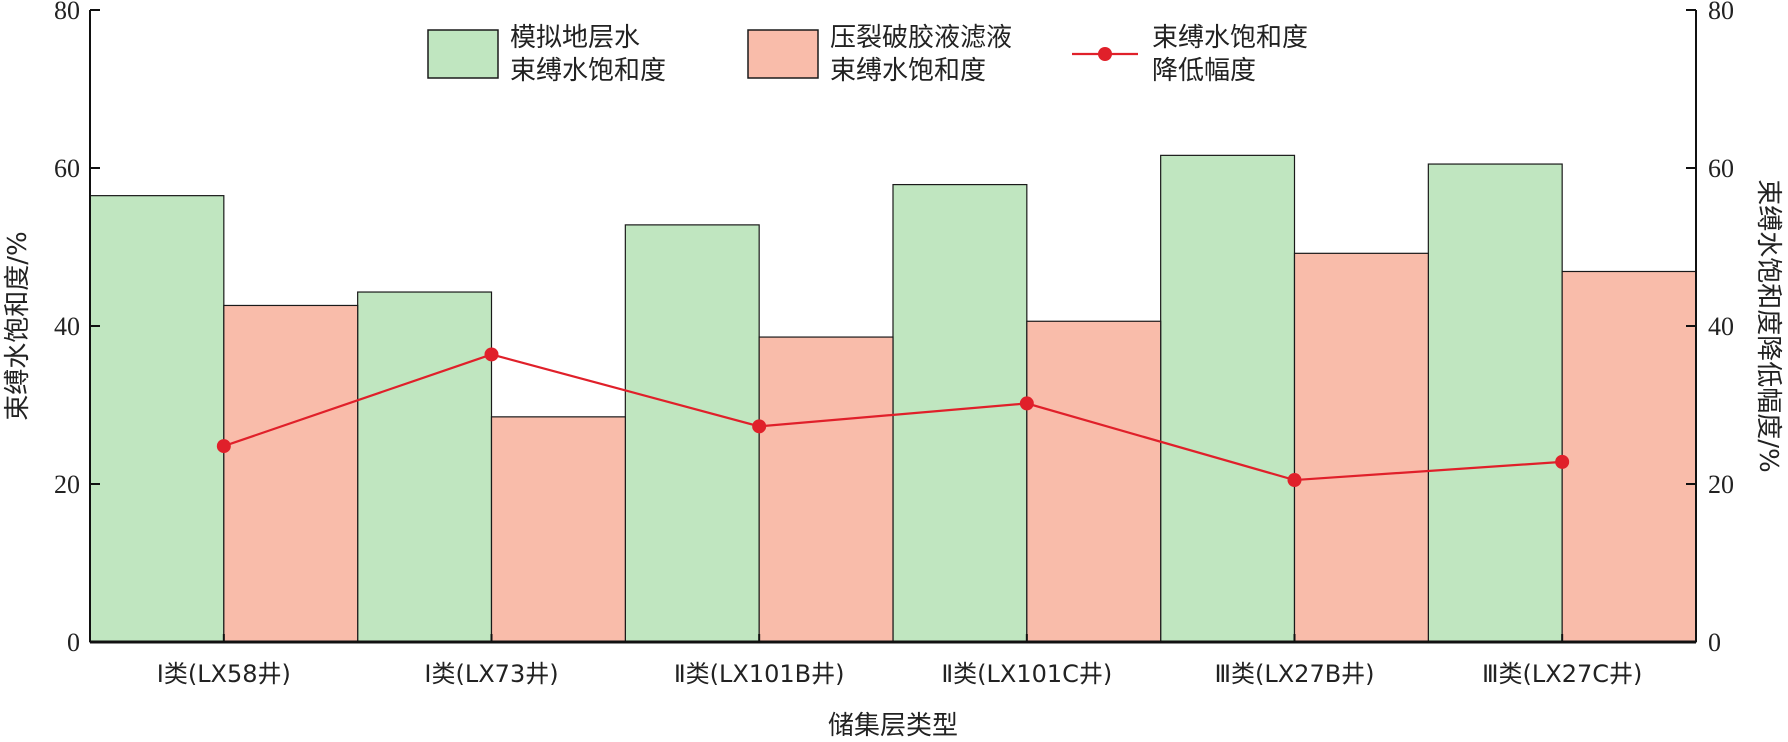 Image resolution: width=1788 pixels, height=742 pixels. Describe the element at coordinates (1768, 325) in the screenshot. I see `y-axis-title-right: 束缚水饱和度降低幅度/%` at that location.